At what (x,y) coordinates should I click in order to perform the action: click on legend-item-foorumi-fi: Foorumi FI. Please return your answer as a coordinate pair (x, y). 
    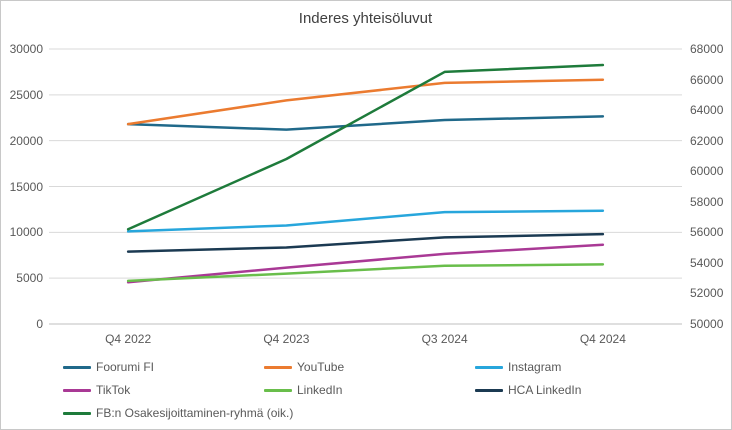
    Looking at the image, I should click on (163, 367).